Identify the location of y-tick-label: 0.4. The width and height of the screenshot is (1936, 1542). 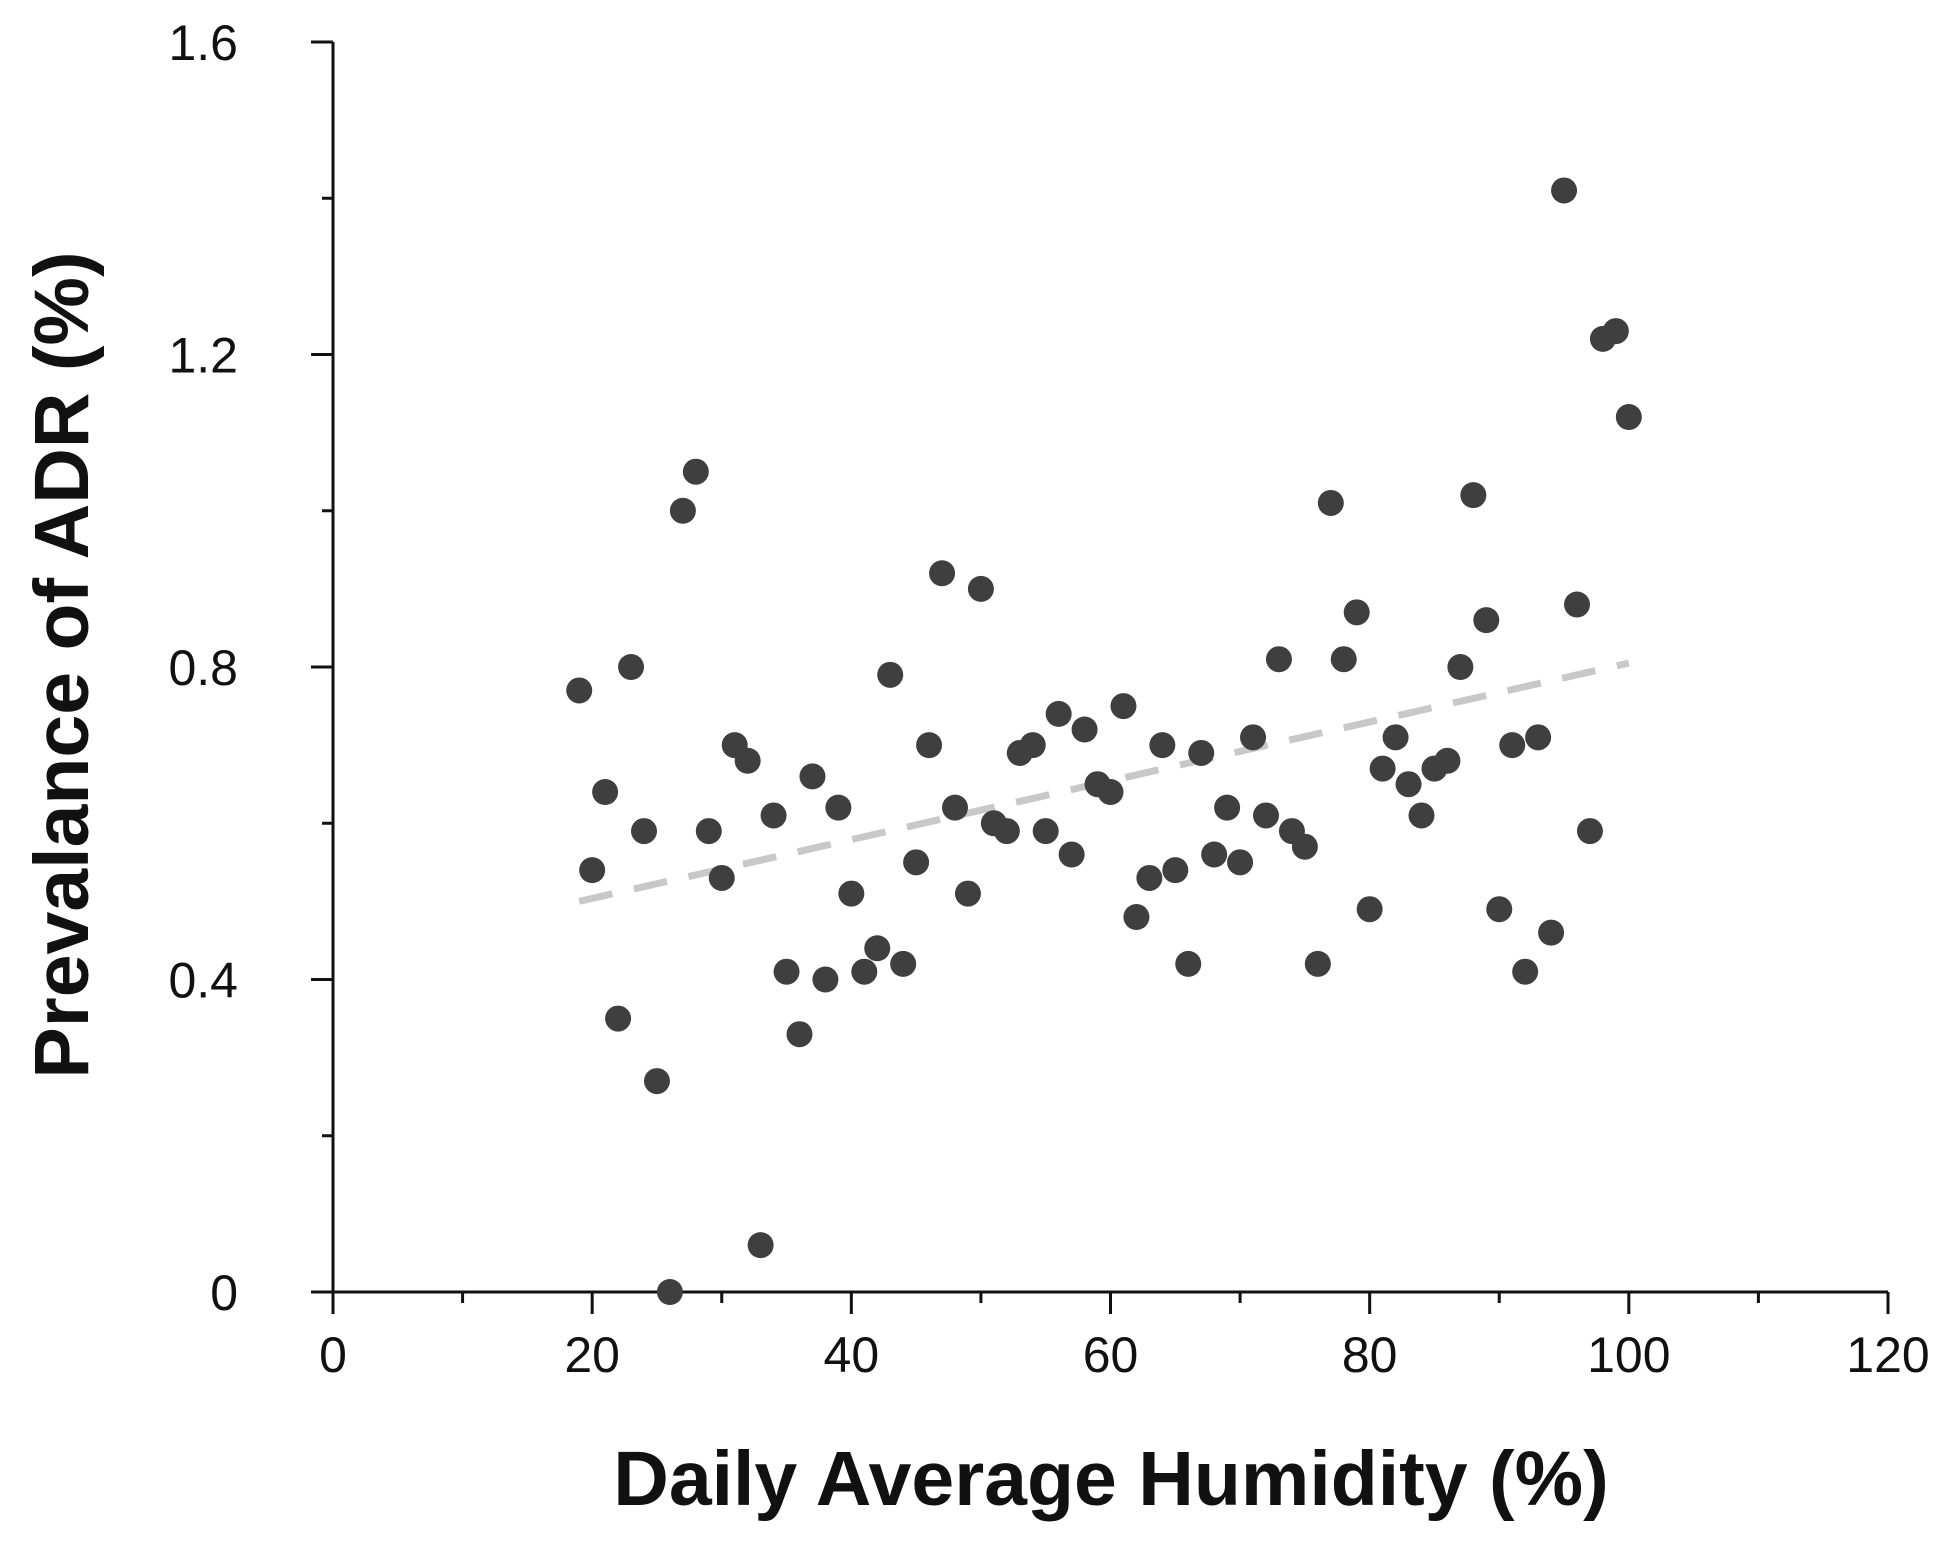
(203, 981).